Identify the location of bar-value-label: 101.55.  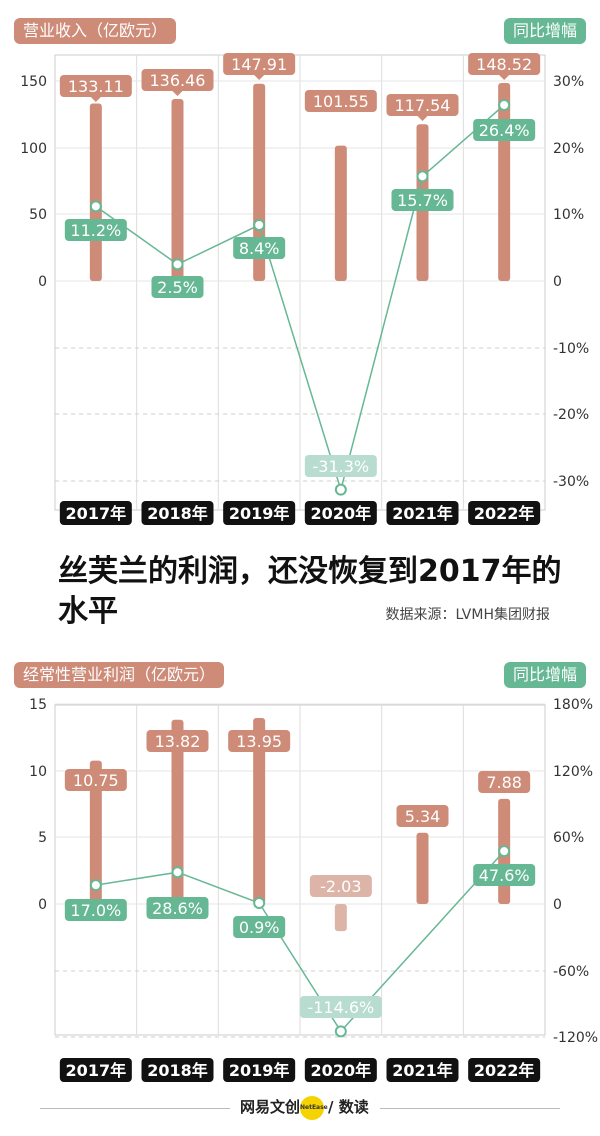
(340, 101).